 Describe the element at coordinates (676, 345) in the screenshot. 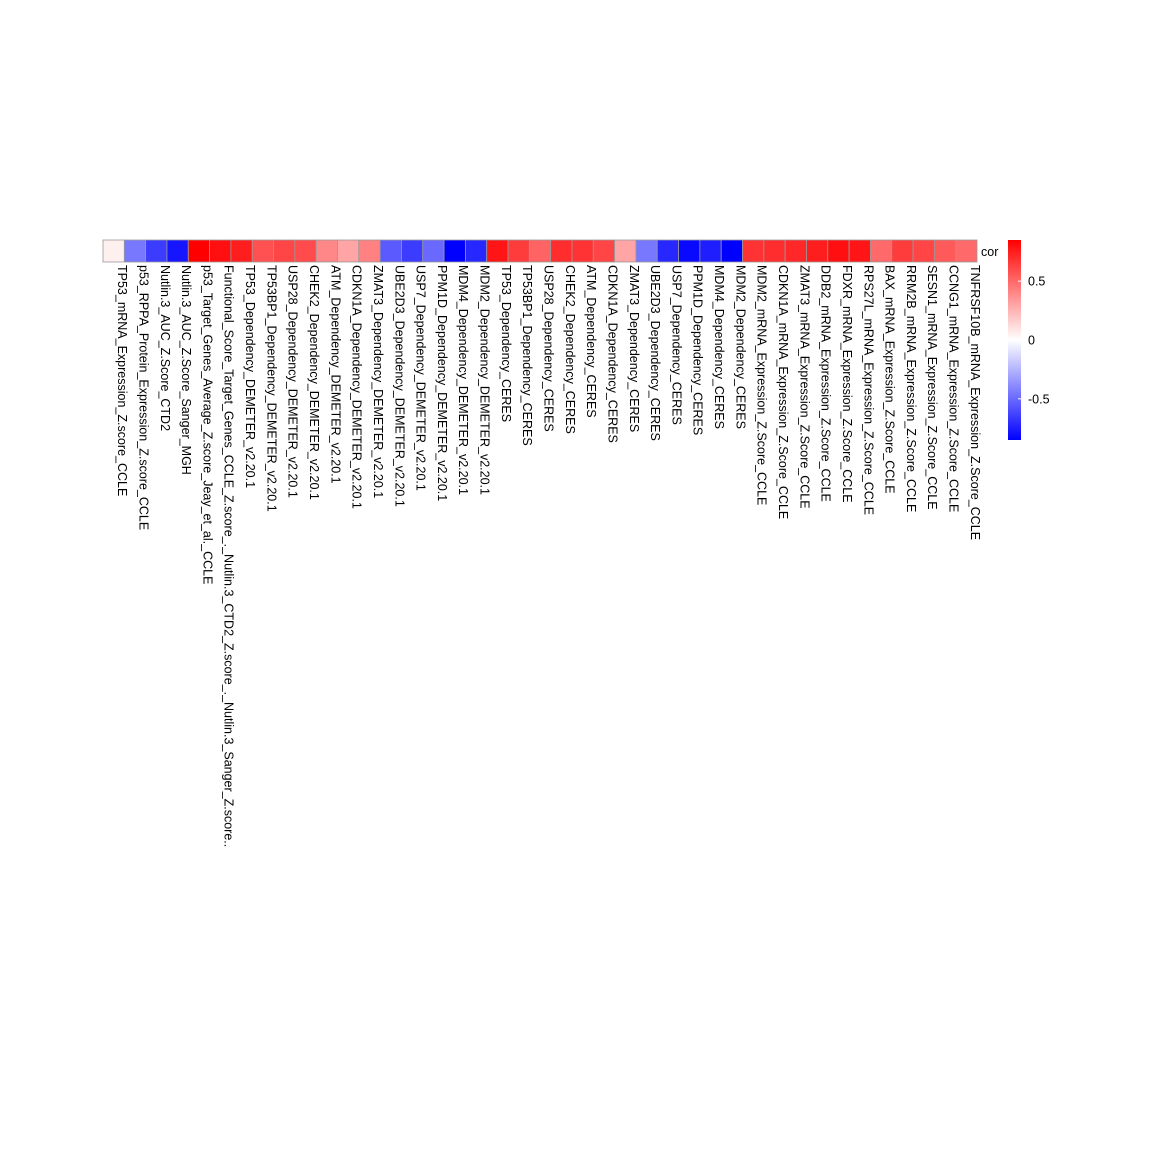

I see `column-label: USP7_Dependency_CERES` at that location.